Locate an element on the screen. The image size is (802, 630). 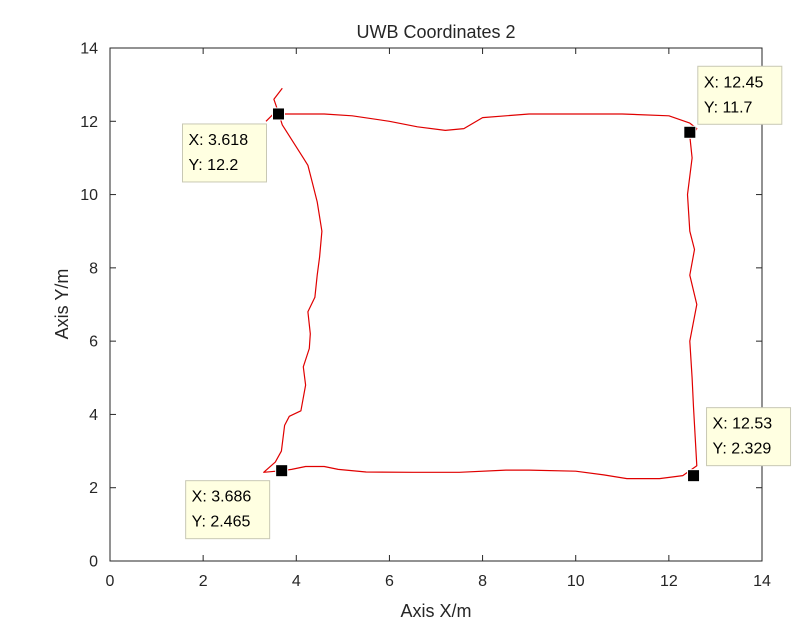
y-tick-label: 2 is located at coordinates (93, 488).